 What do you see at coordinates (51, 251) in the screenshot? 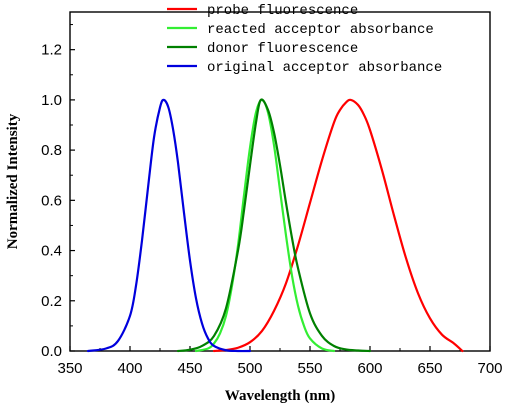
I see `y-tick-label: 0.4` at bounding box center [51, 251].